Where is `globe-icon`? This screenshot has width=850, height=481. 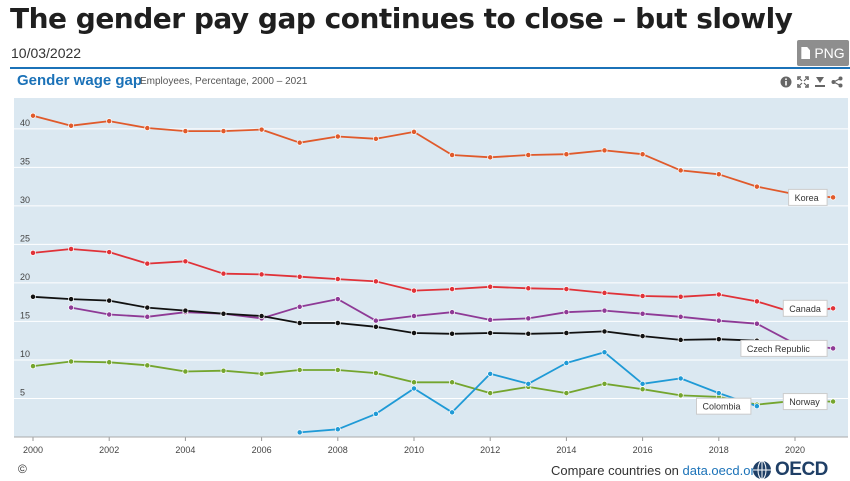 globe-icon is located at coordinates (762, 470).